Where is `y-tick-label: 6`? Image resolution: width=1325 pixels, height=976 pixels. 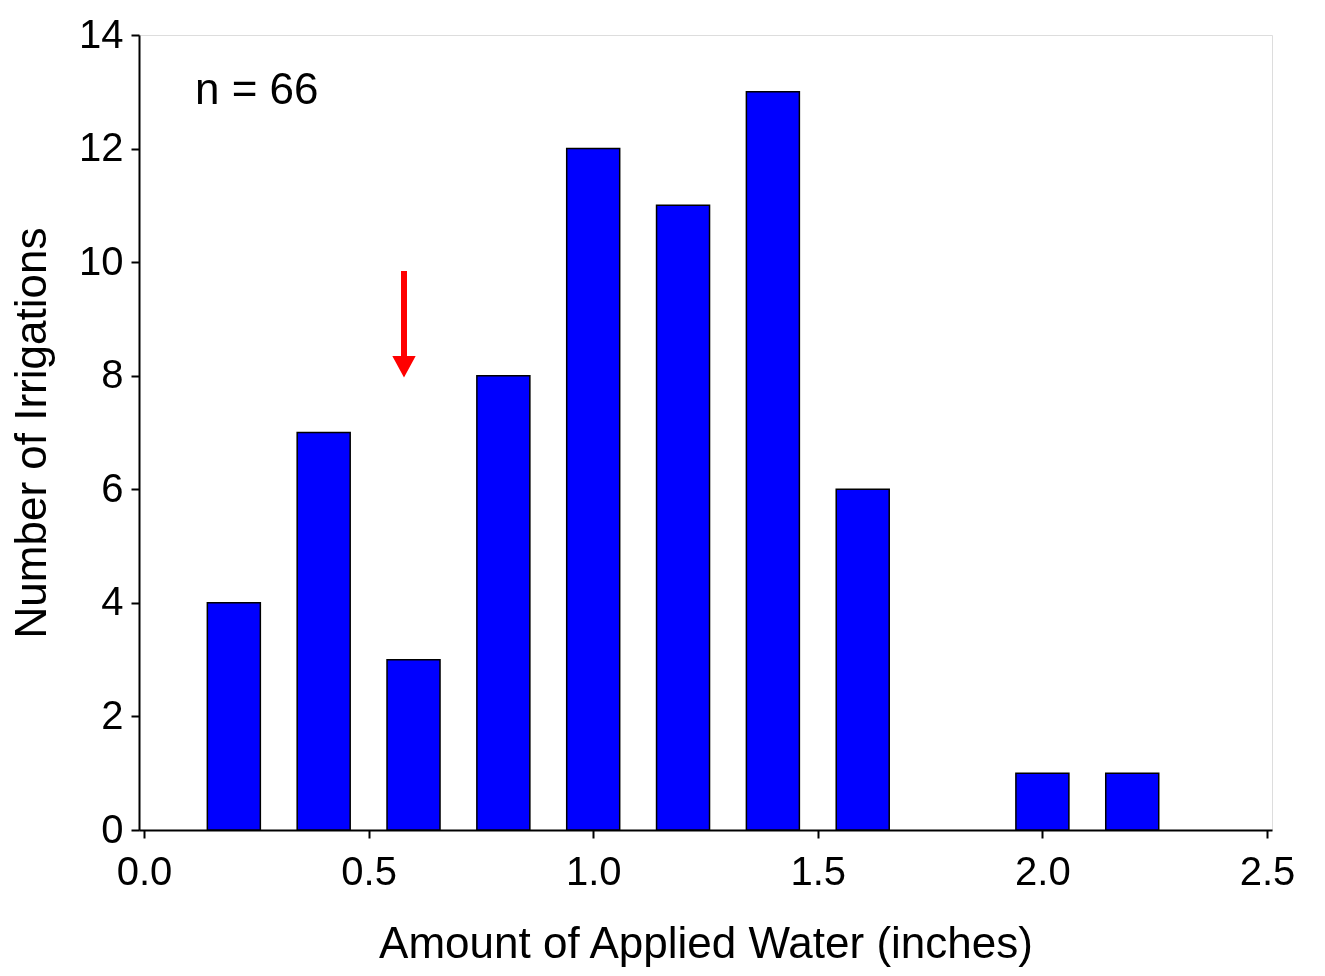
y-tick-label: 6 is located at coordinates (112, 487).